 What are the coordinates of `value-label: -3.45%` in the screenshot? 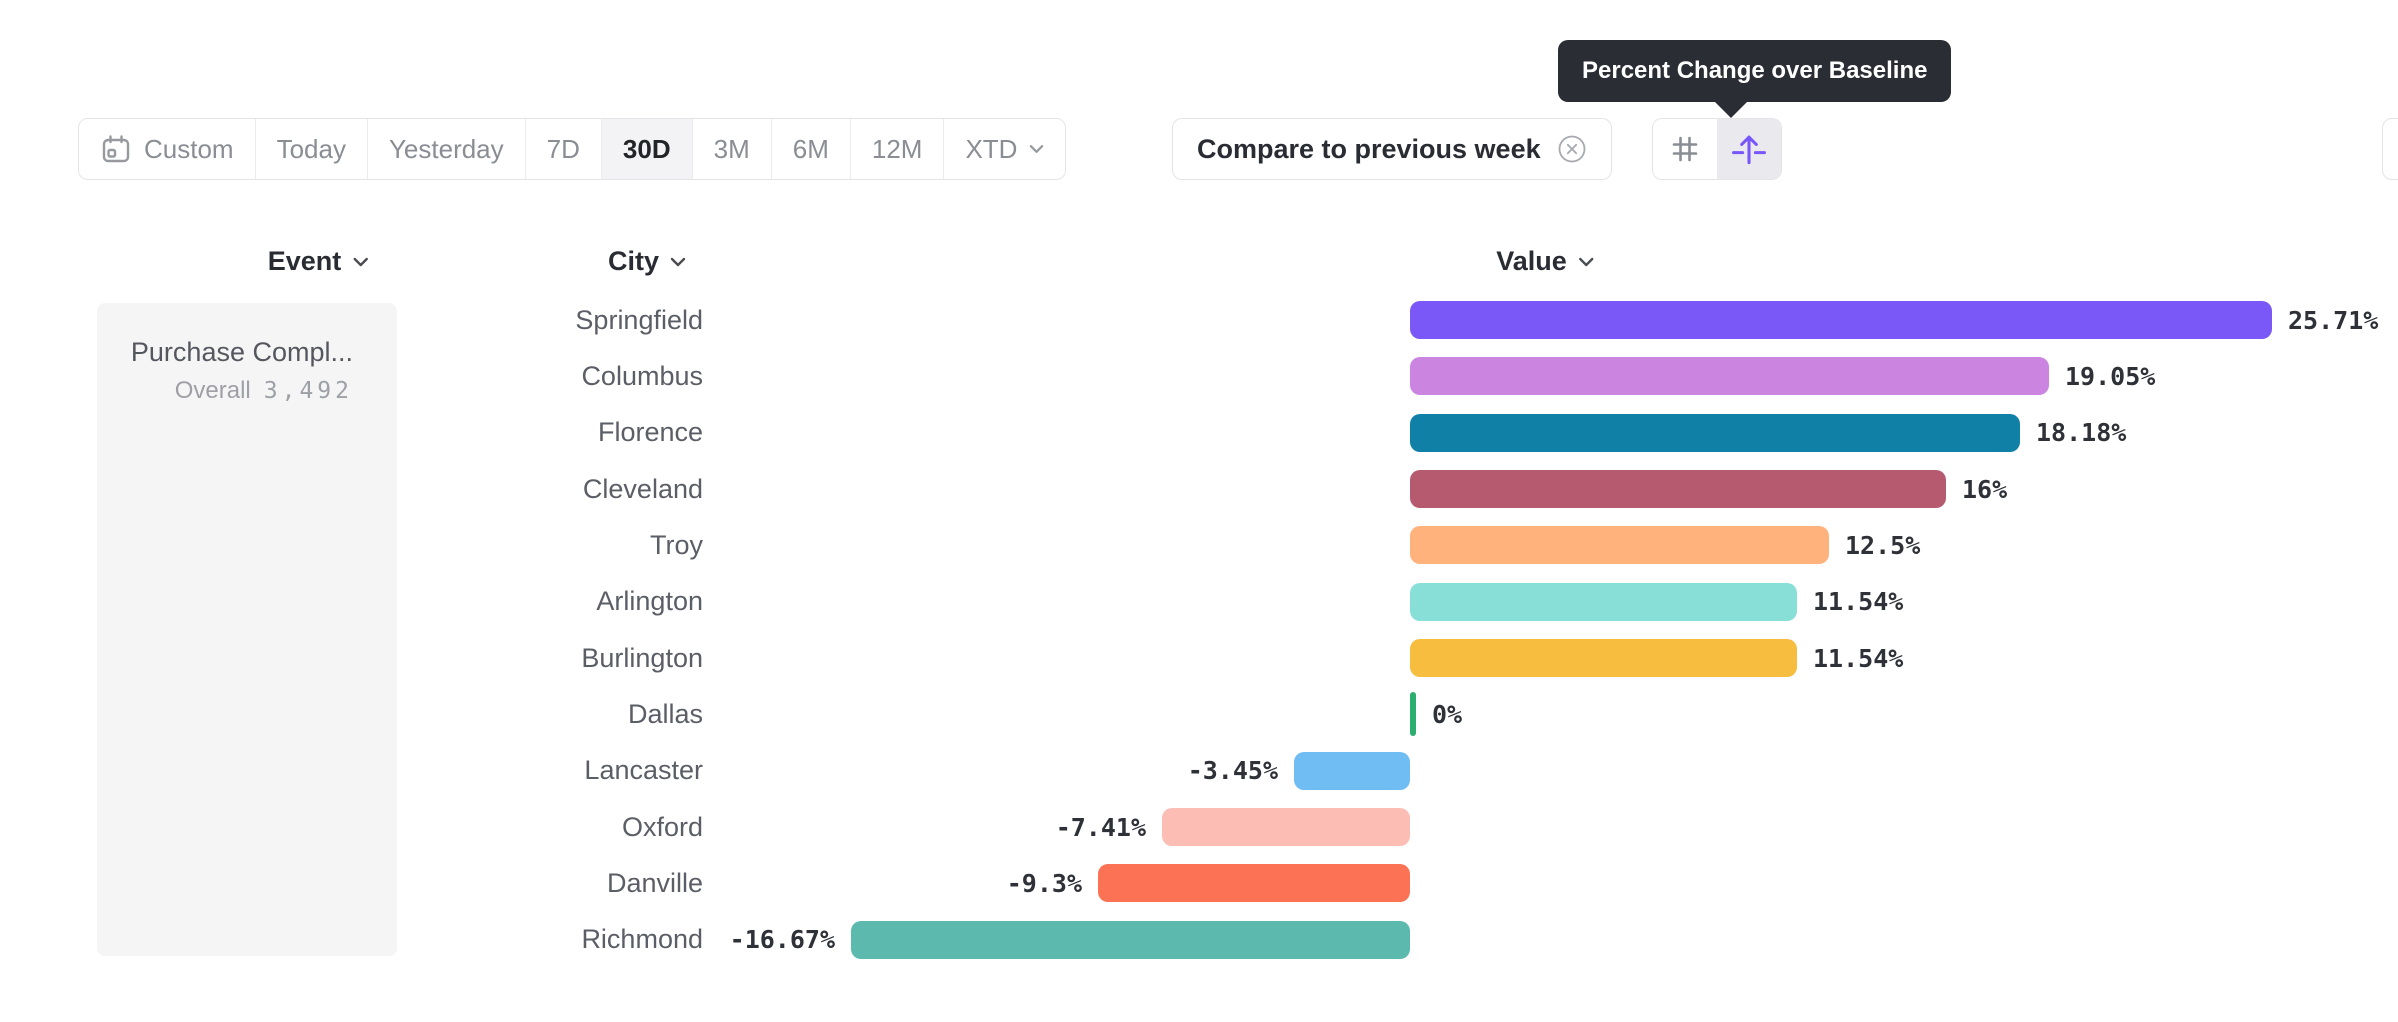 It's located at (1232, 771).